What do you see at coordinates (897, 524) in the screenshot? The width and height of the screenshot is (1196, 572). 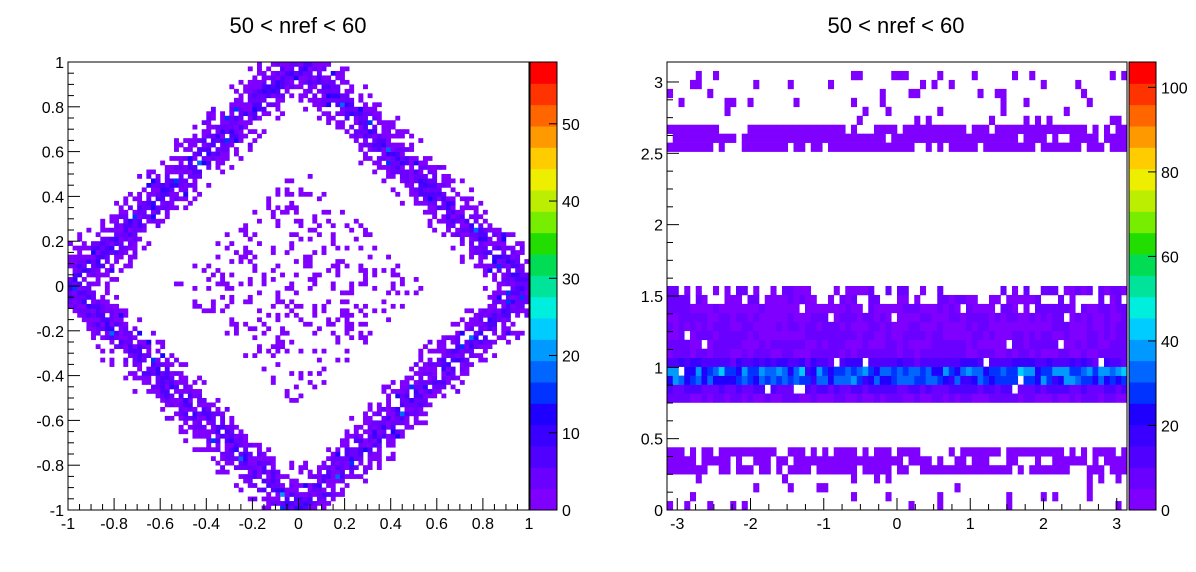 I see `x-tick-label: 0` at bounding box center [897, 524].